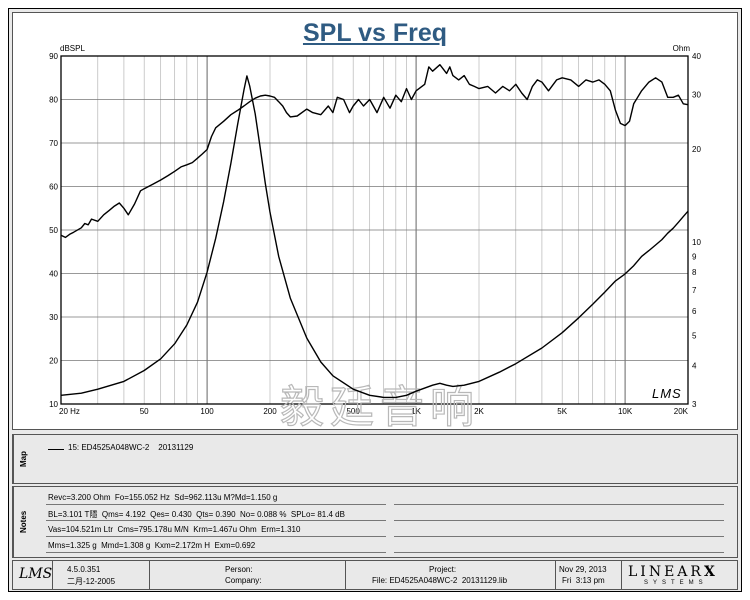 Image resolution: width=750 pixels, height=600 pixels. I want to click on footer-brand-cell: LINEARX SYSTEMS, so click(679, 575).